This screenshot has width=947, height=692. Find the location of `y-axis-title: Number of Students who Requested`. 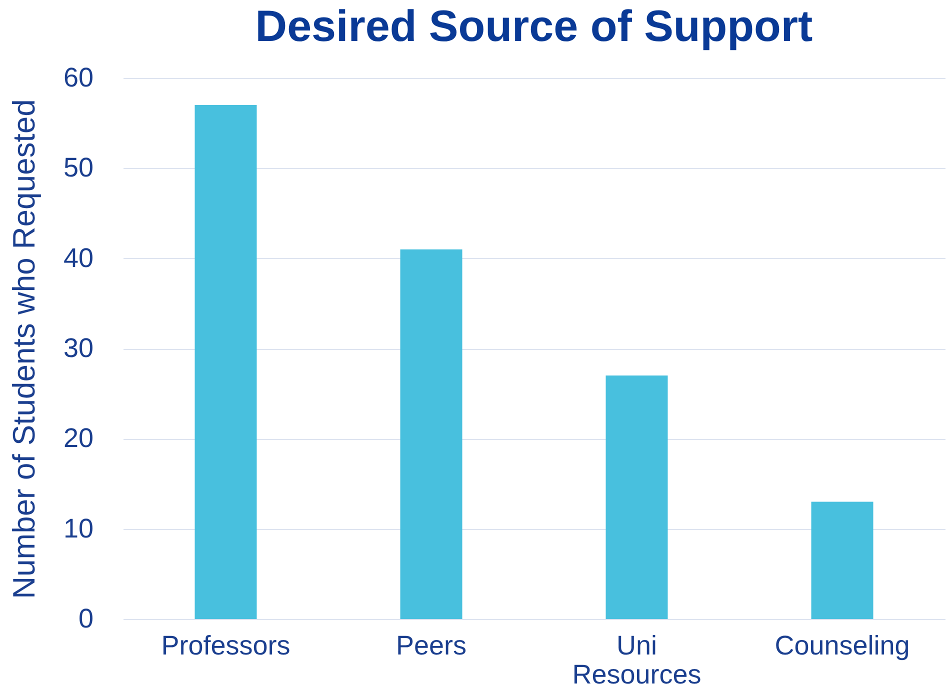

y-axis-title: Number of Students who Requested is located at coordinates (24, 349).